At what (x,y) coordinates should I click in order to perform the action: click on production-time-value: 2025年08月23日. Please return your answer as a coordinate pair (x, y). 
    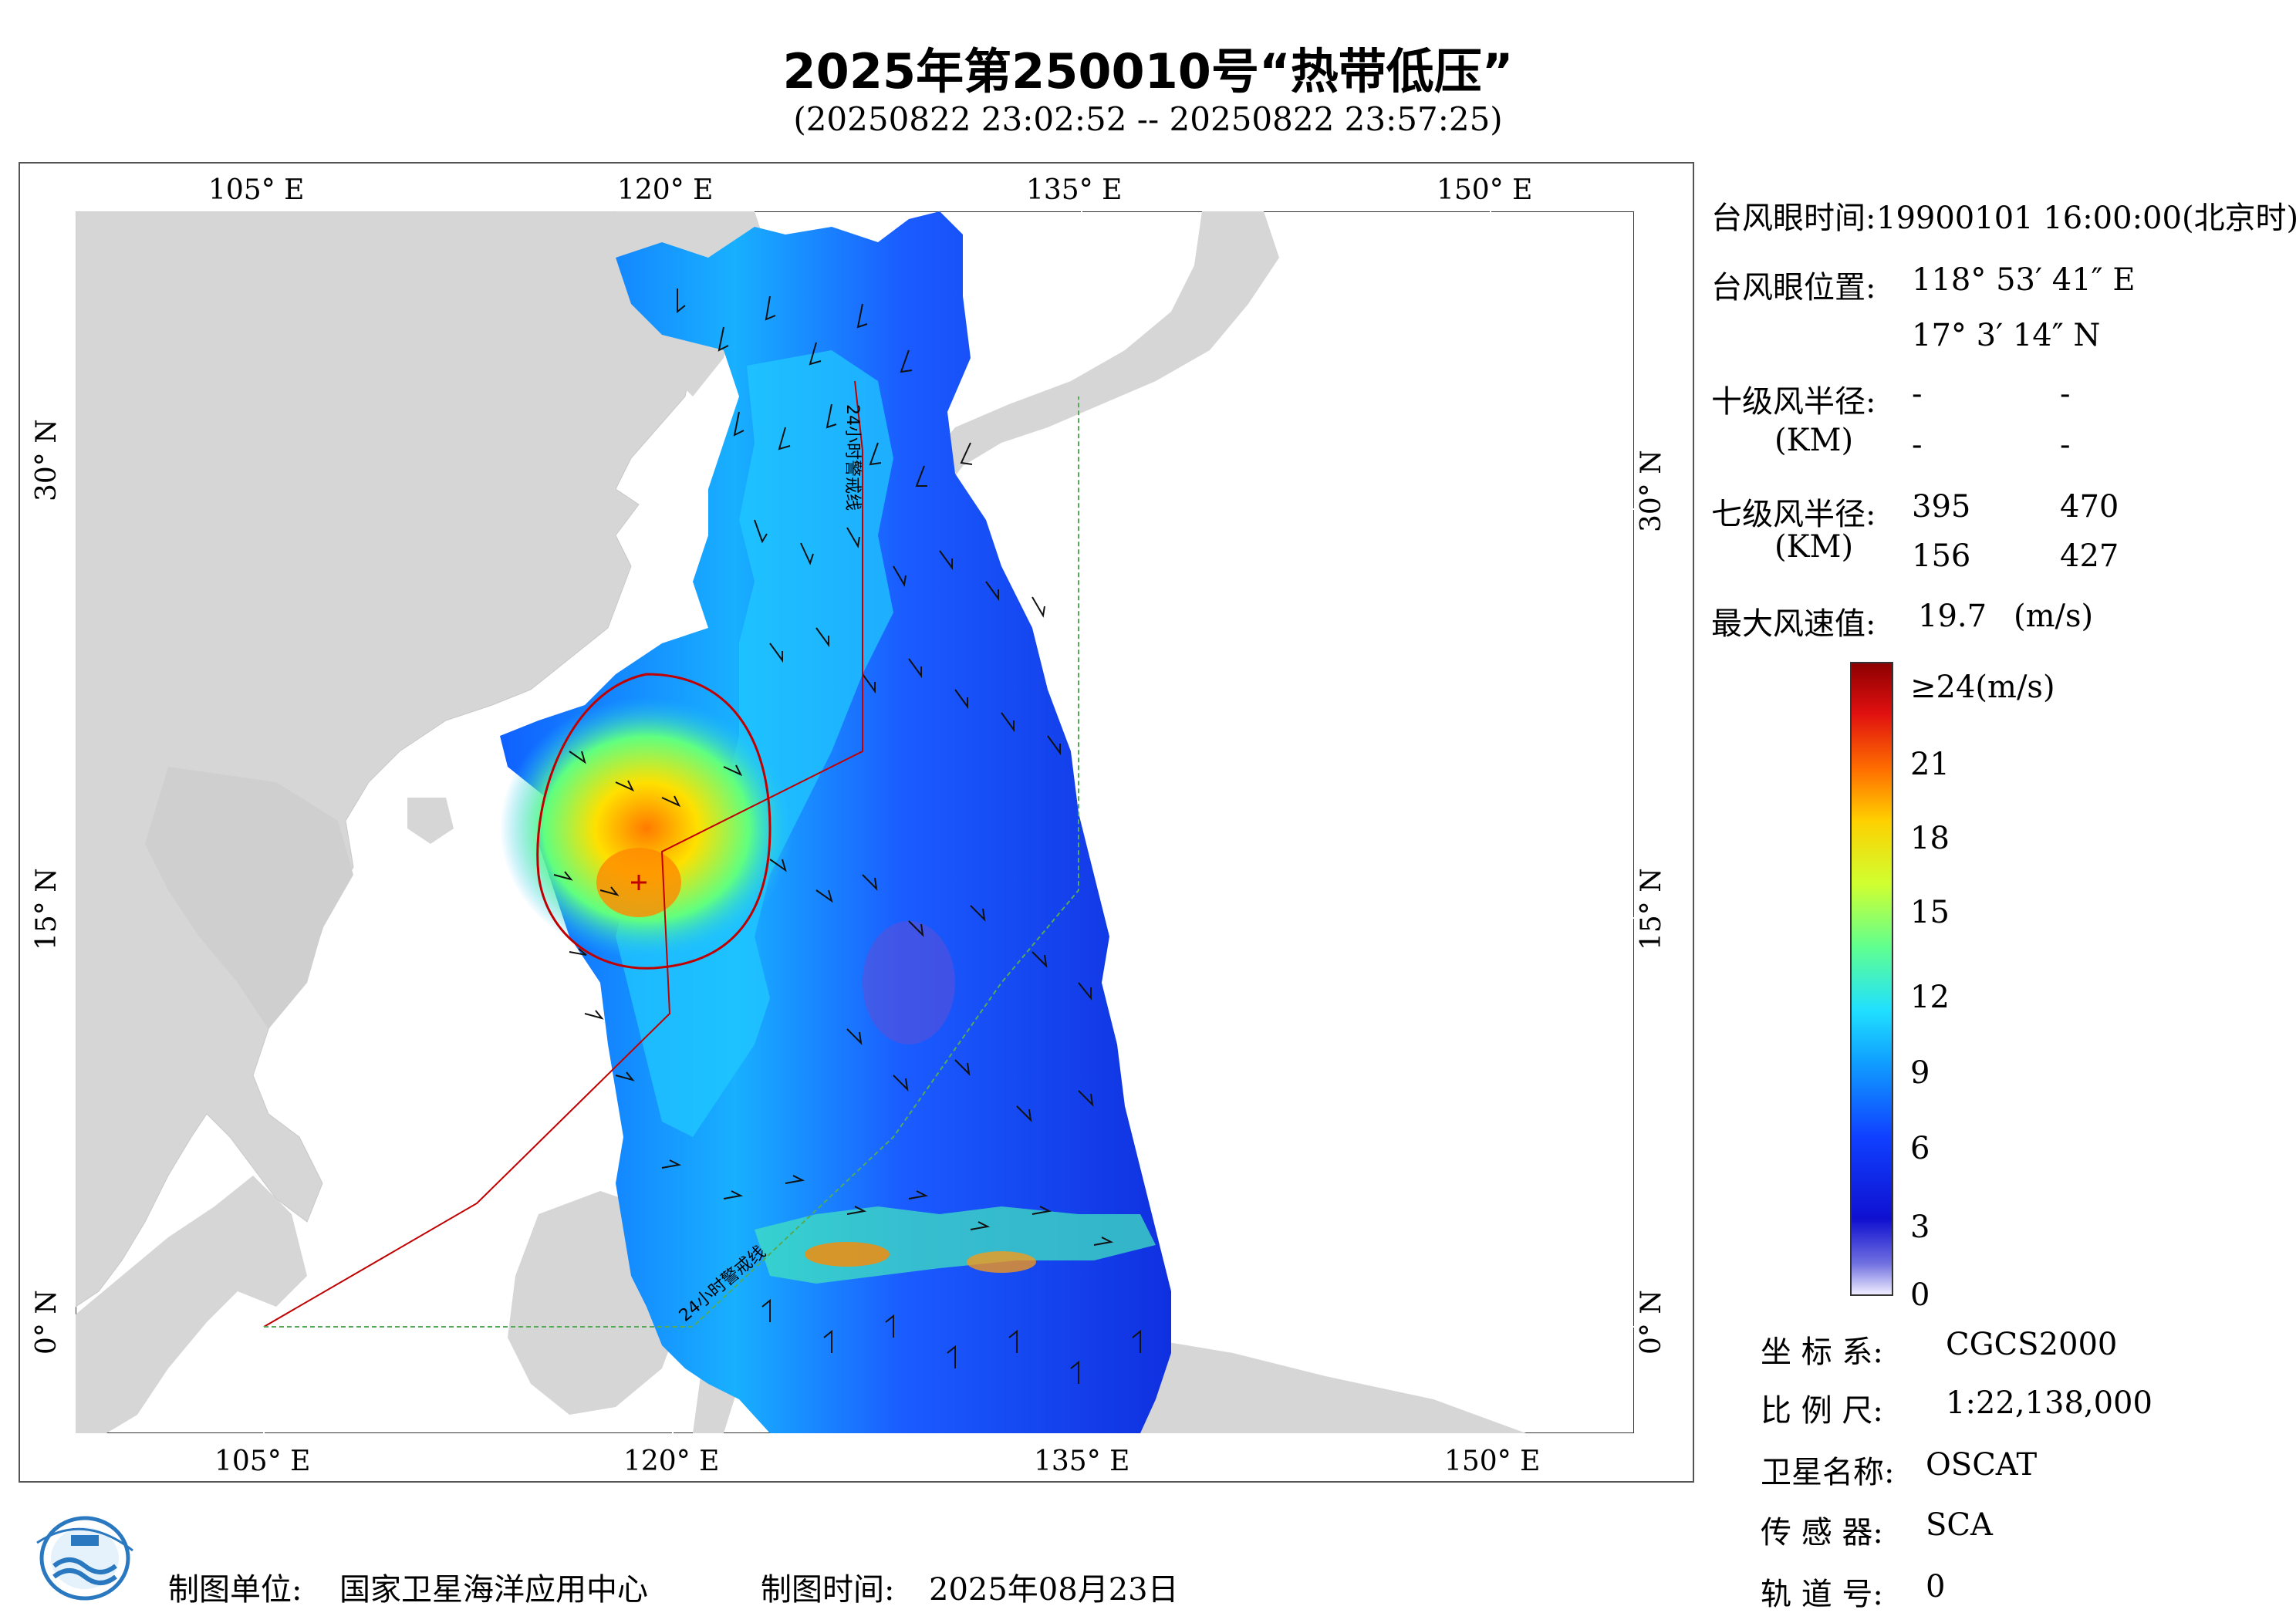
    Looking at the image, I should click on (1054, 1590).